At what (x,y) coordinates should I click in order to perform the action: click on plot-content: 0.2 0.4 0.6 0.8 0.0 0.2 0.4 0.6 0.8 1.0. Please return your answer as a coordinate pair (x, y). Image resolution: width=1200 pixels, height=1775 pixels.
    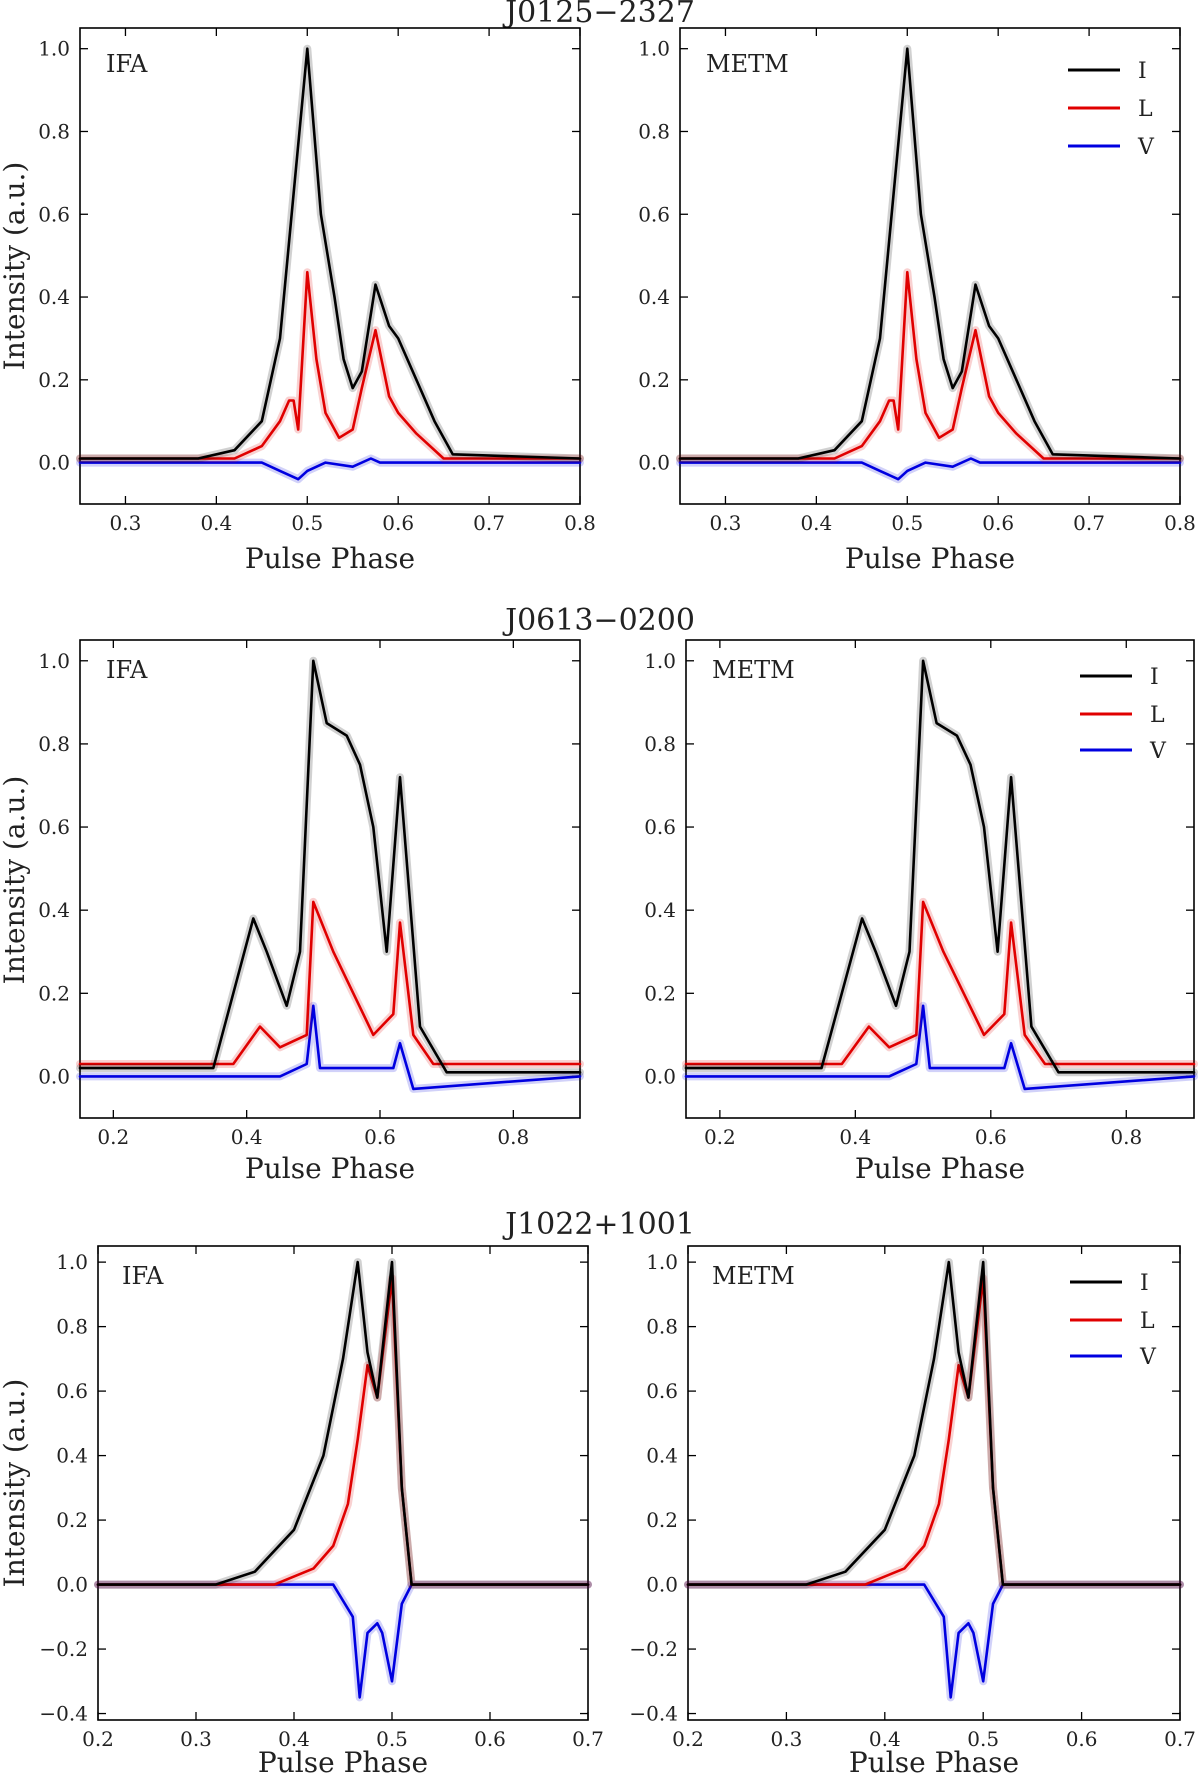
    Looking at the image, I should click on (921, 894).